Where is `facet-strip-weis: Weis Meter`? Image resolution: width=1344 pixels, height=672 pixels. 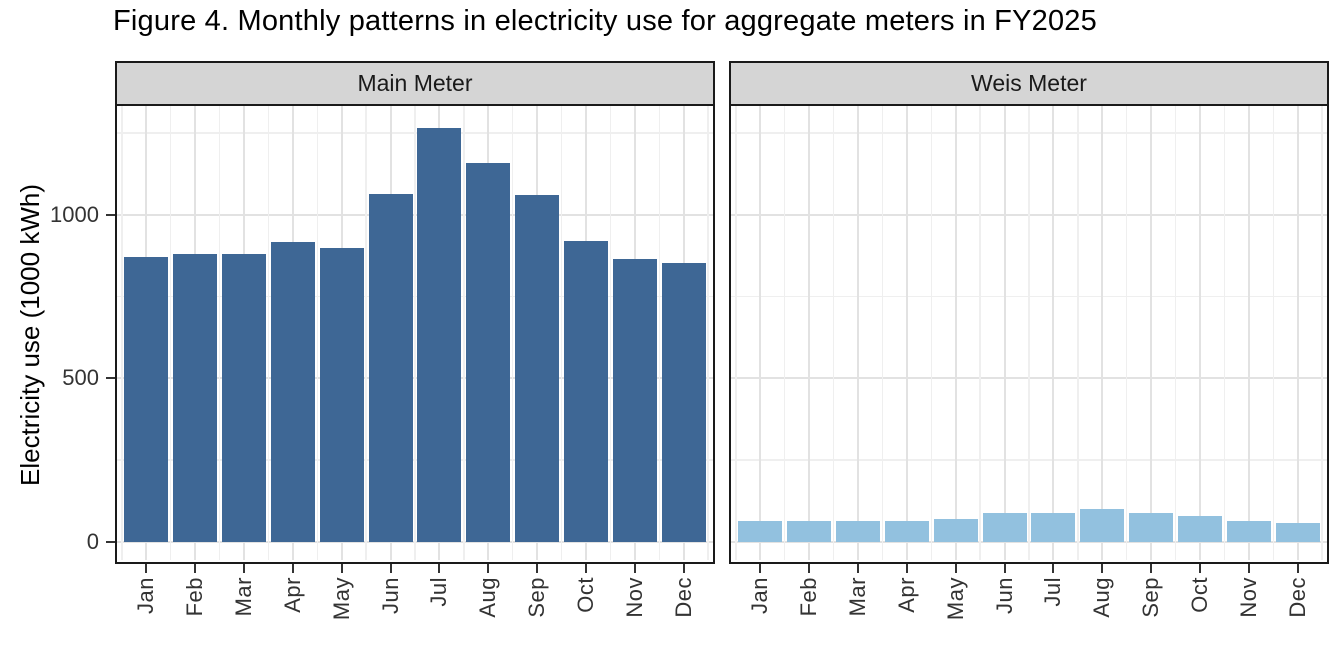 facet-strip-weis: Weis Meter is located at coordinates (1029, 83).